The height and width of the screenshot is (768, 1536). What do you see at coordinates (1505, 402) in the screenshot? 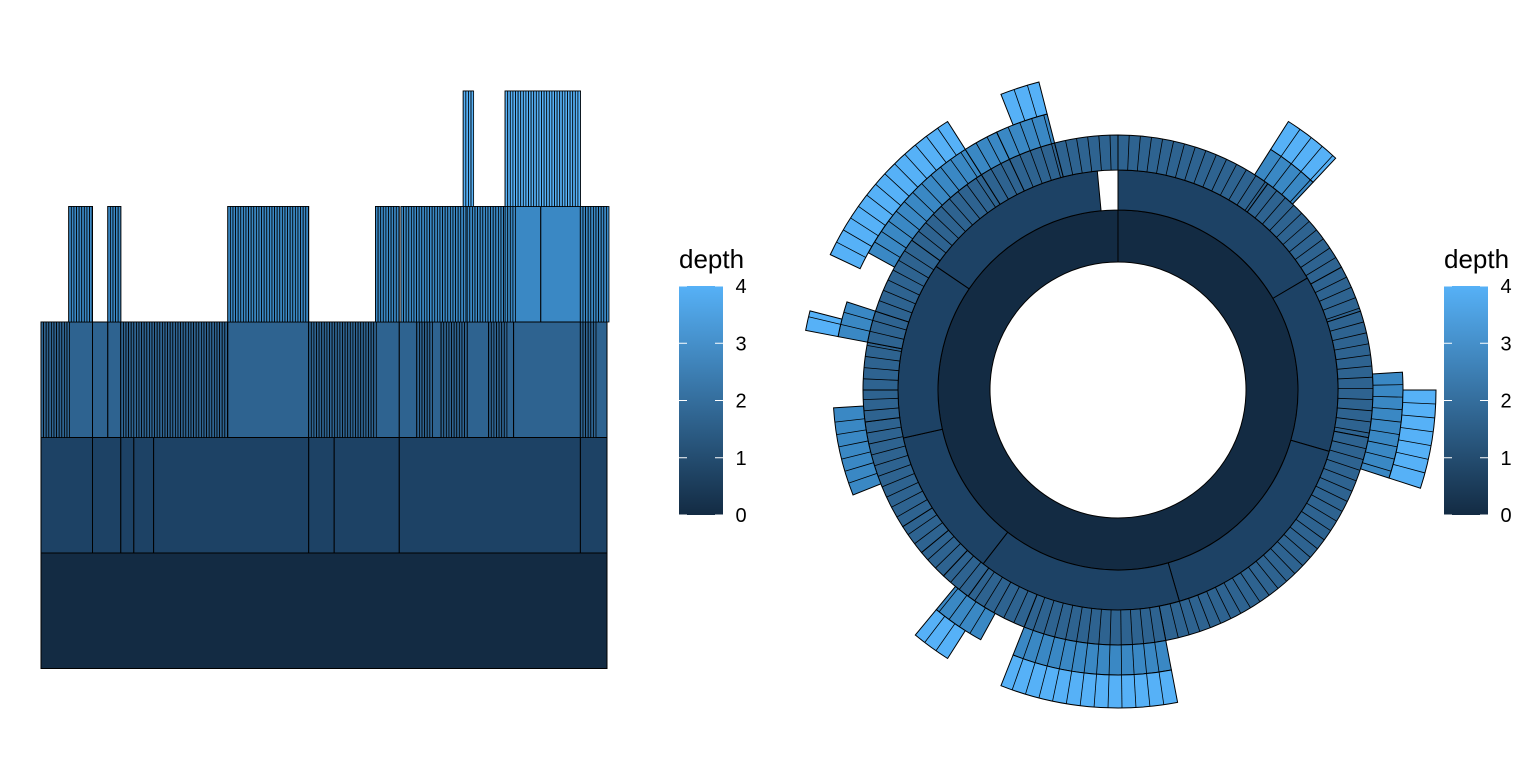
I see `legend-tick-label: 2` at bounding box center [1505, 402].